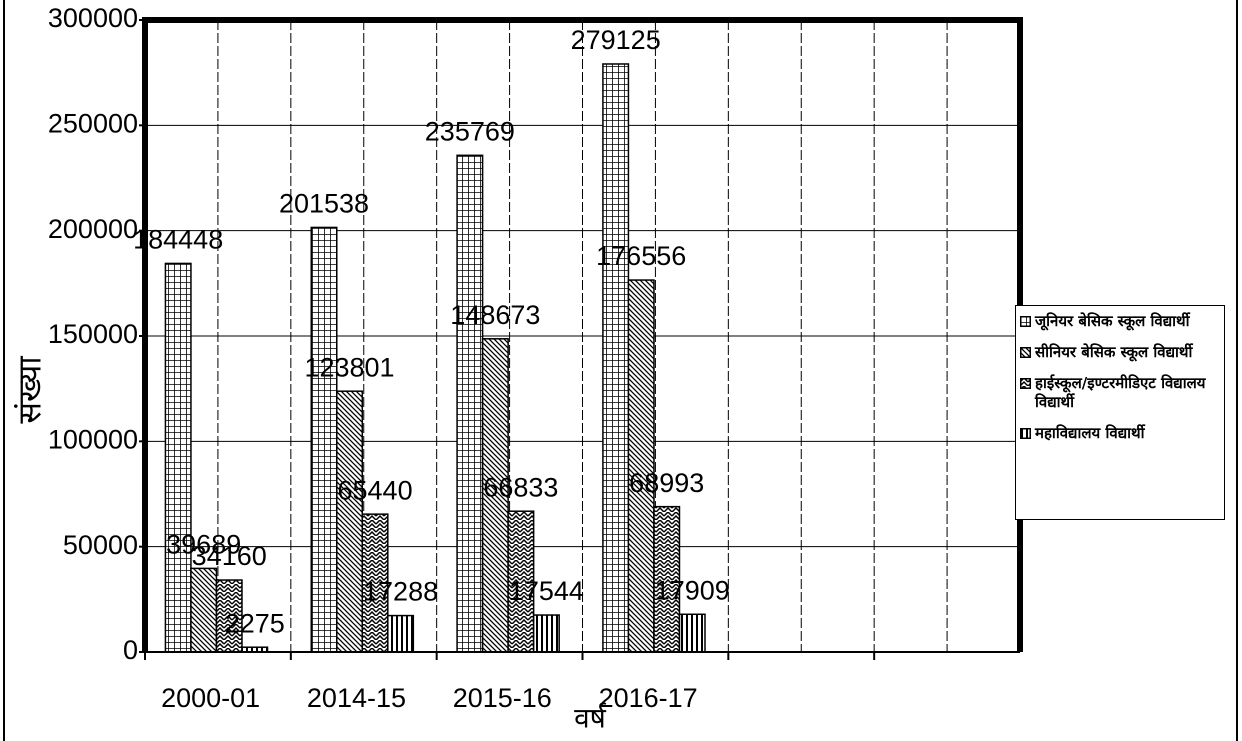 The height and width of the screenshot is (741, 1242). I want to click on legend-entry: जूनियर बेसिक स्कूल विद्यार्थी, so click(1120, 321).